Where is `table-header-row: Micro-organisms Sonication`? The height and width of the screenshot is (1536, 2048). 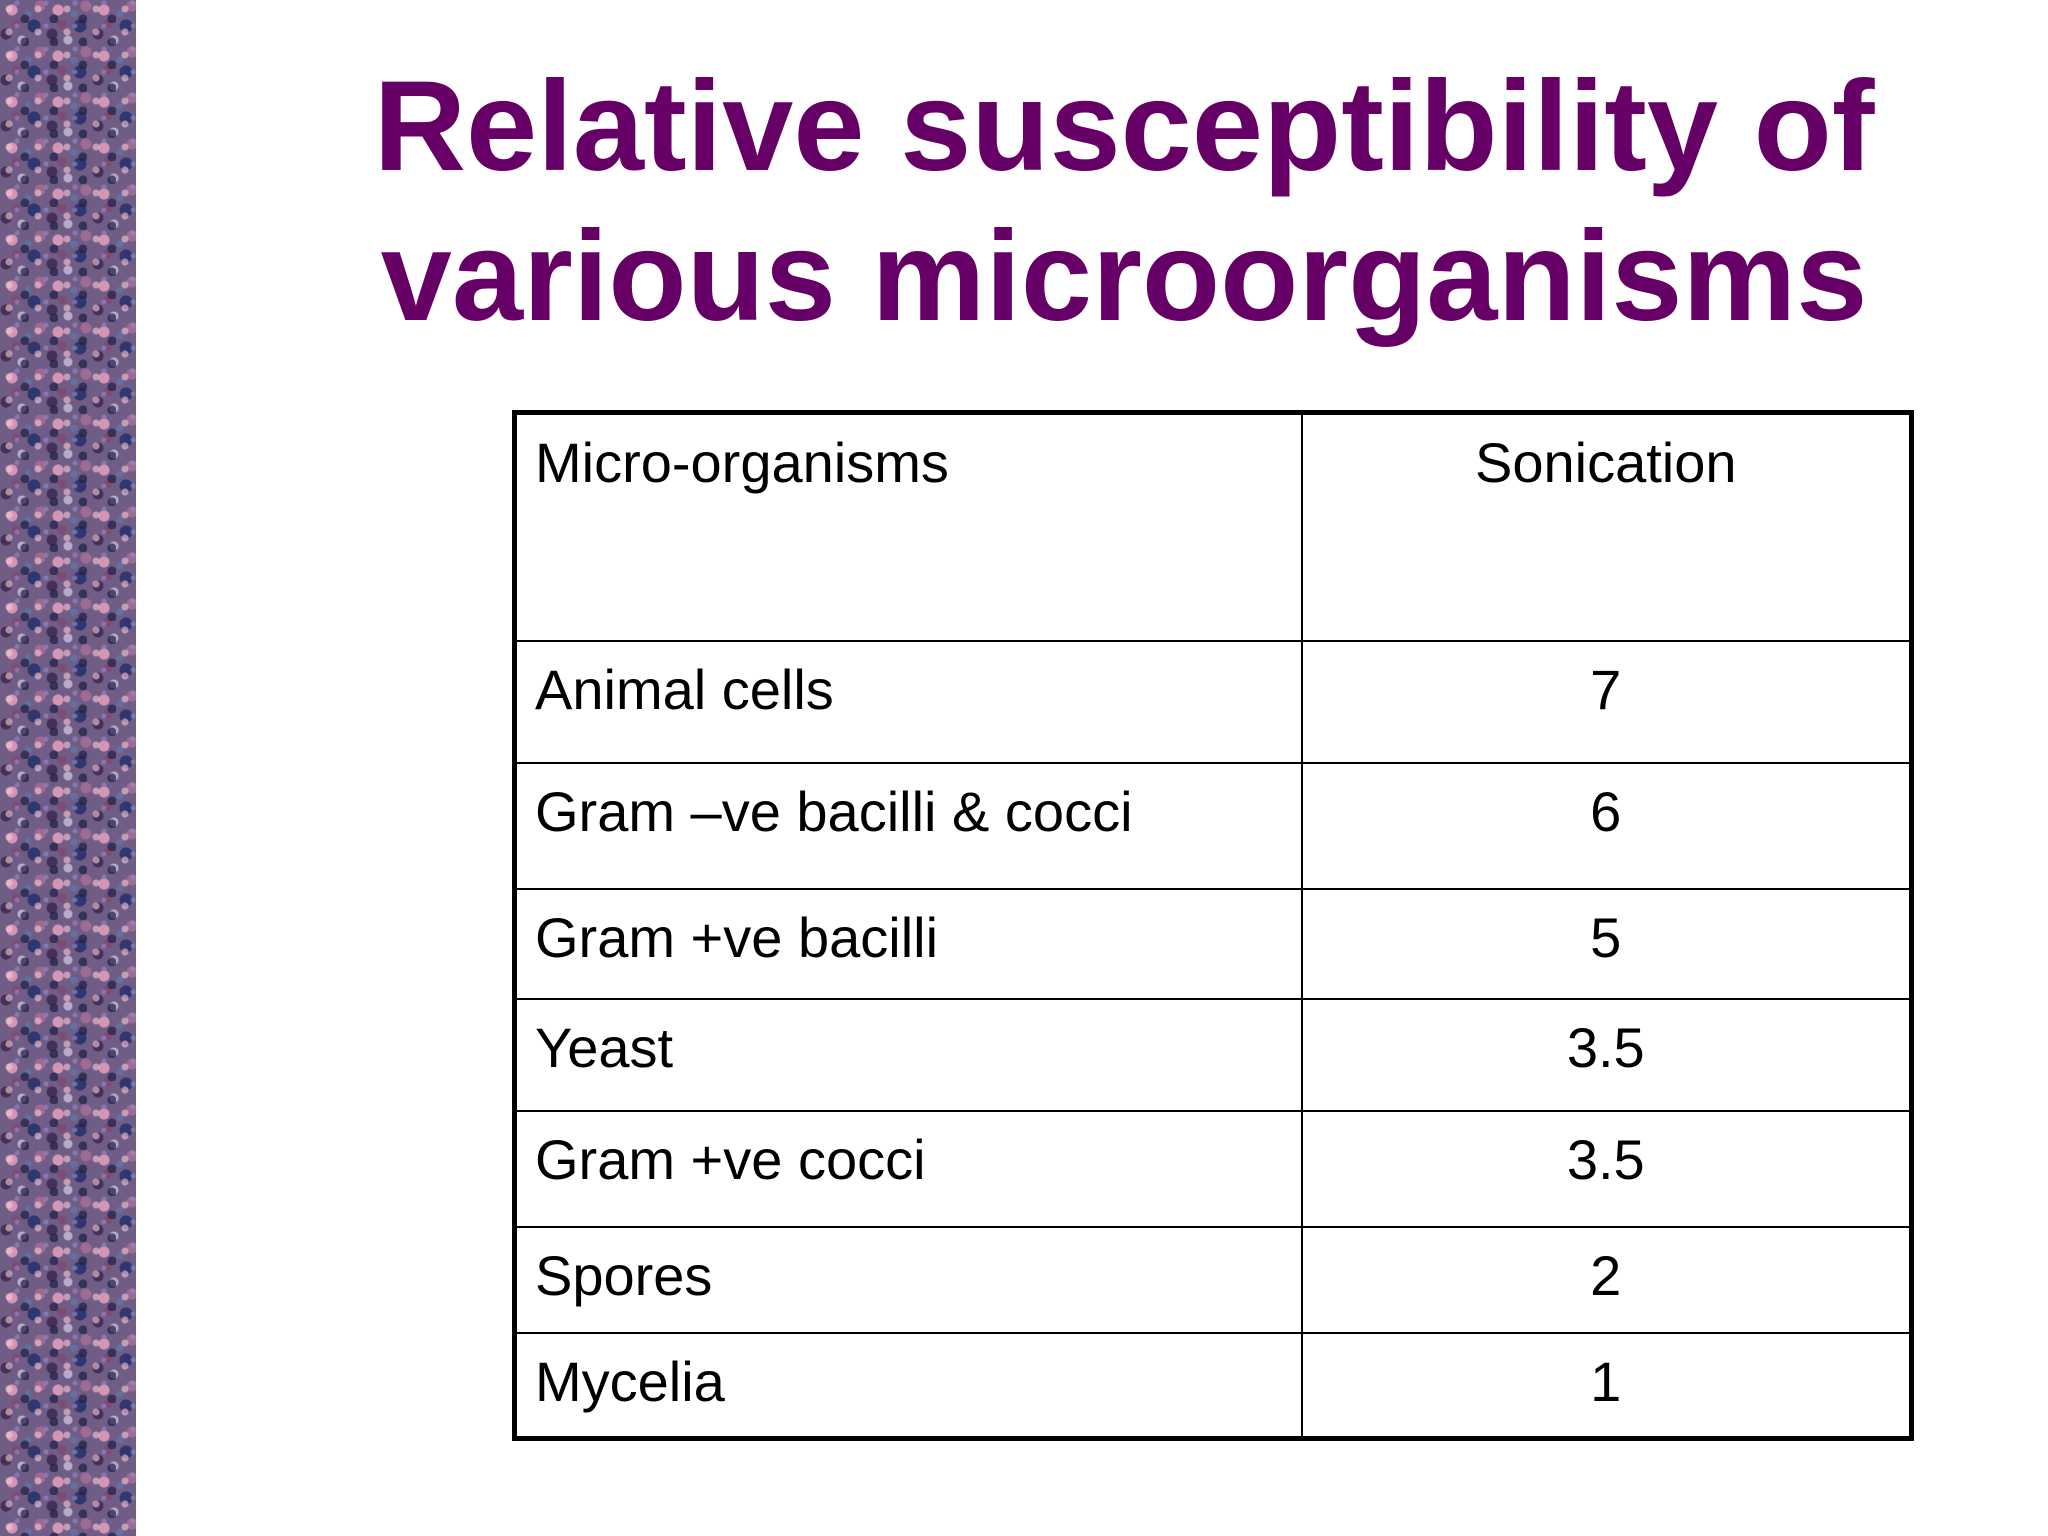
table-header-row: Micro-organisms Sonication is located at coordinates (1213, 526).